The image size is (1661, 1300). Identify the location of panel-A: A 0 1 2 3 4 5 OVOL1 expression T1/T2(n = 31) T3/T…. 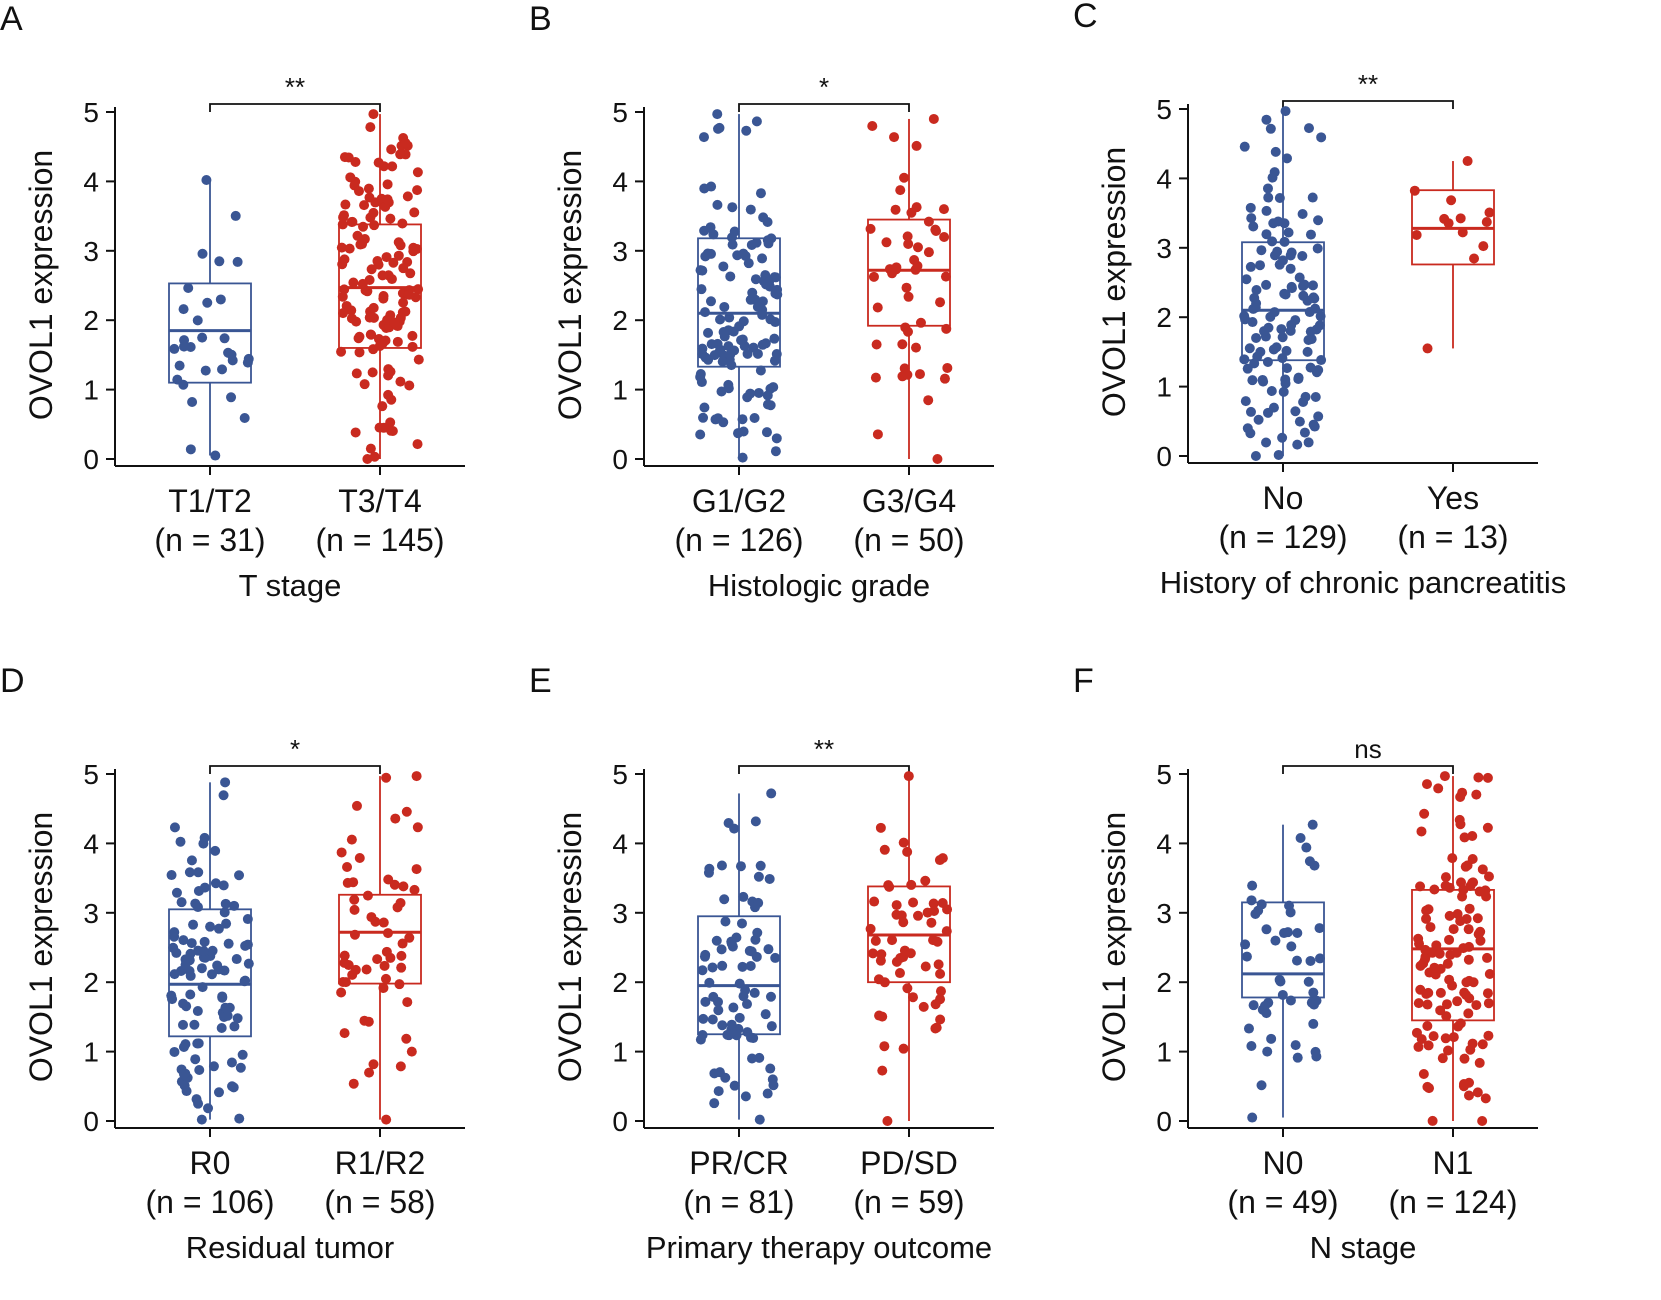
(232, 301).